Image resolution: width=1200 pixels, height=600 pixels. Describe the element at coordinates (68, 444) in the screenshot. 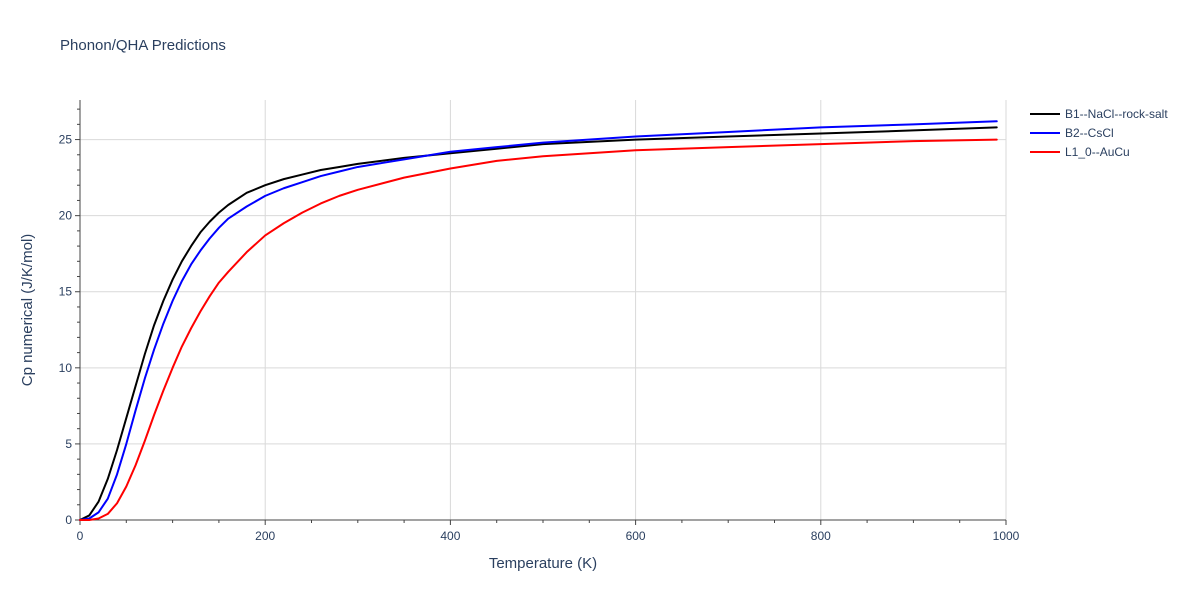

I see `y-tick-label: 5` at that location.